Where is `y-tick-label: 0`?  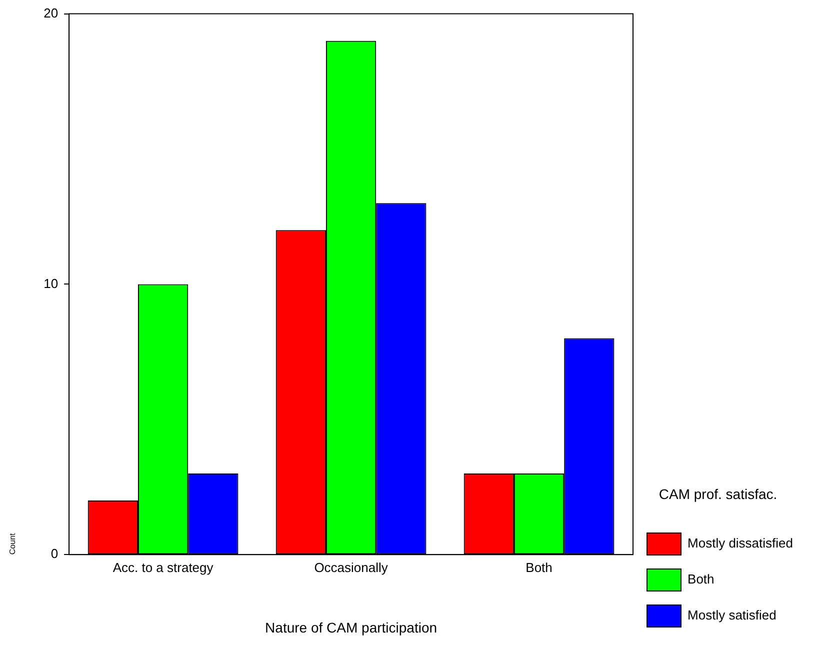
y-tick-label: 0 is located at coordinates (54, 554).